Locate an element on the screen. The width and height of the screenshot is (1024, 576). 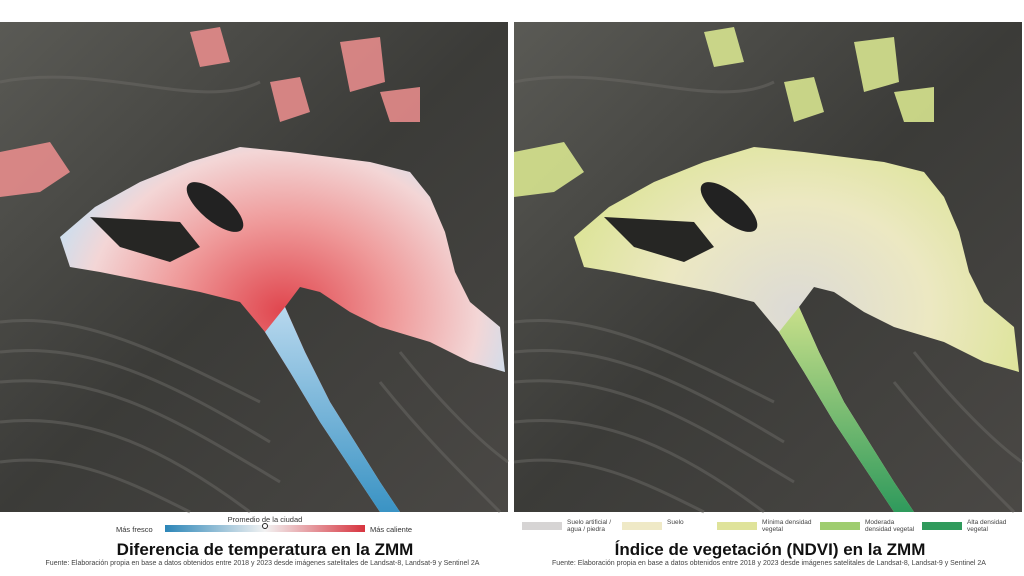
right-title: Índice de vegetación (NDVI) en la ZMM is located at coordinates (770, 549).